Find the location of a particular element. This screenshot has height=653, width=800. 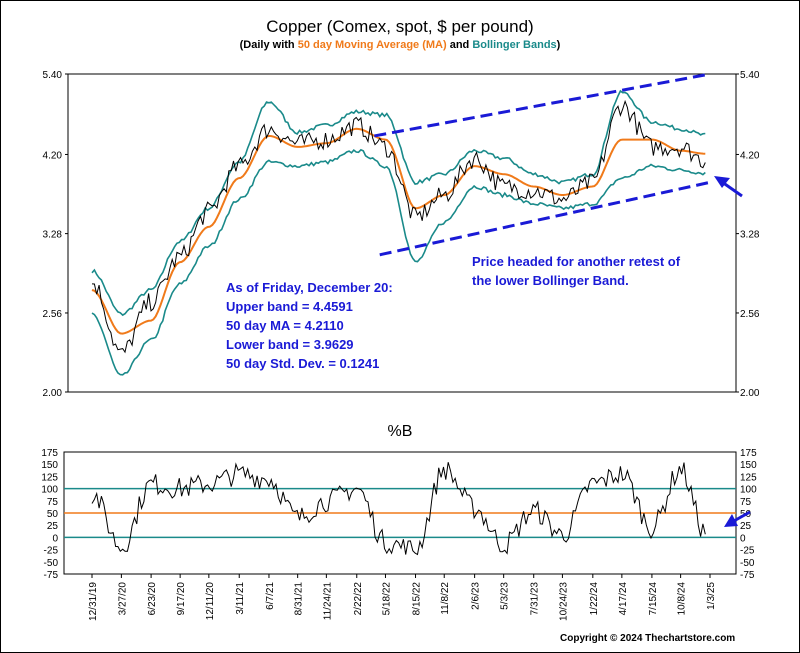

percent-b-tick-label-right: 25 is located at coordinates (746, 526).